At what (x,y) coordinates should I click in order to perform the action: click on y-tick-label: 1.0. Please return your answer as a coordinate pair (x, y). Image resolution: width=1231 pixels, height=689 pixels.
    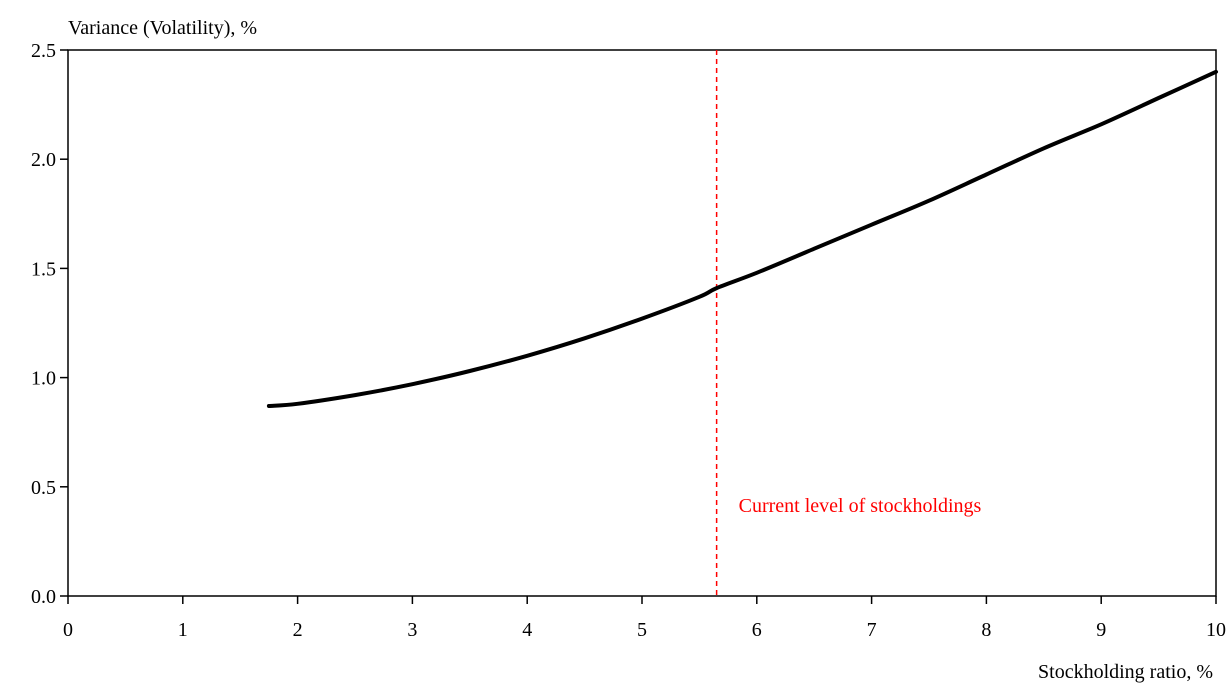
    Looking at the image, I should click on (43, 379).